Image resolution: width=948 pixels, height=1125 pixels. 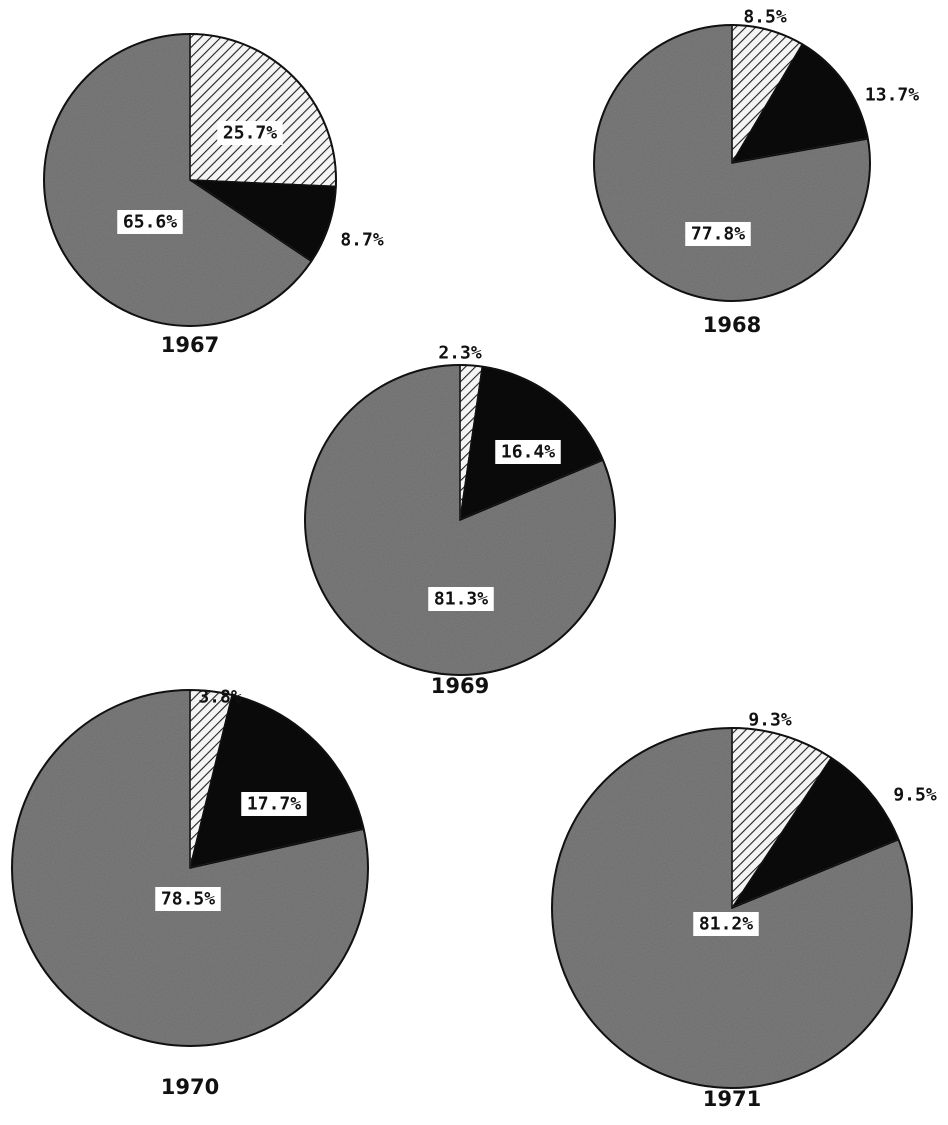 I want to click on chart-year-title: 1970, so click(x=190, y=1087).